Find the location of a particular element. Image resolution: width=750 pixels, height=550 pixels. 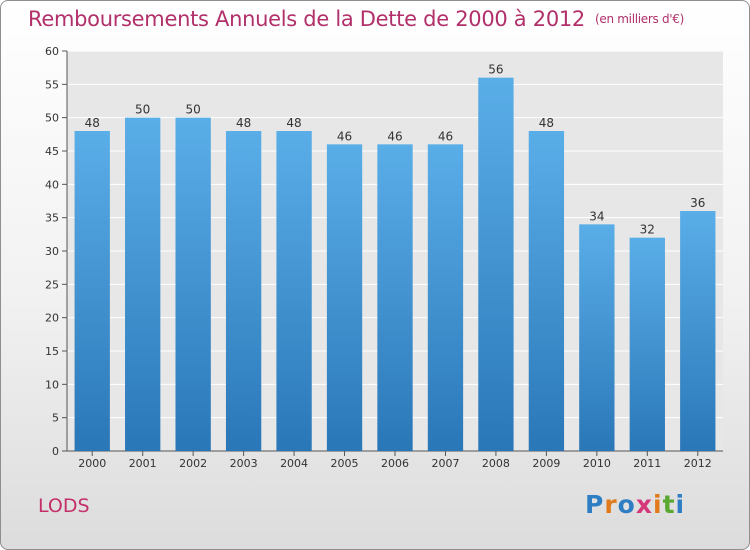

unit-label: (en milliers d'€) is located at coordinates (640, 19).